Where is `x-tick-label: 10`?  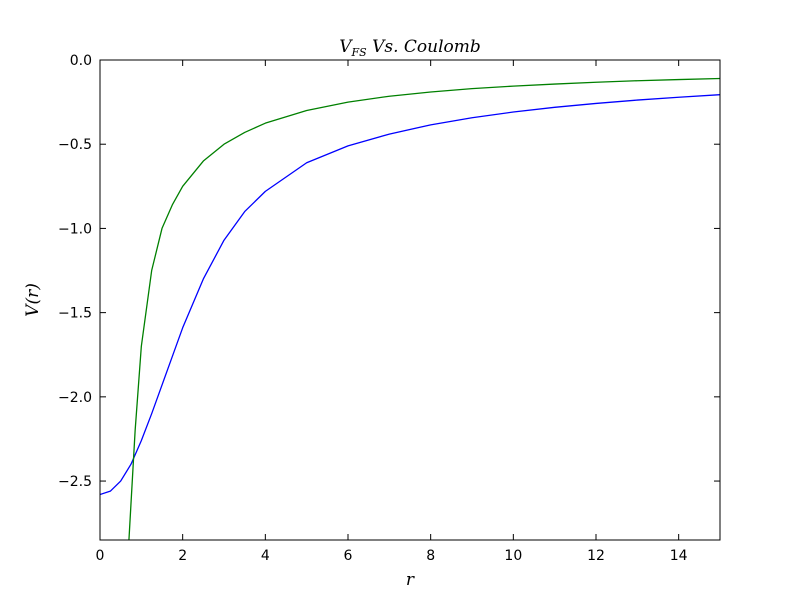
x-tick-label: 10 is located at coordinates (513, 556).